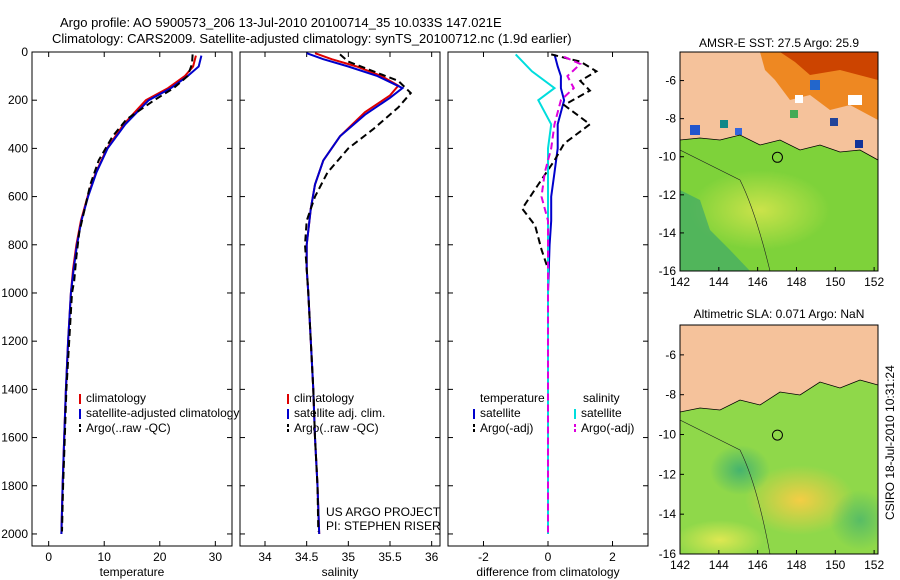 The height and width of the screenshot is (580, 900). Describe the element at coordinates (874, 565) in the screenshot. I see `sla-map-xtick-label: 152` at that location.